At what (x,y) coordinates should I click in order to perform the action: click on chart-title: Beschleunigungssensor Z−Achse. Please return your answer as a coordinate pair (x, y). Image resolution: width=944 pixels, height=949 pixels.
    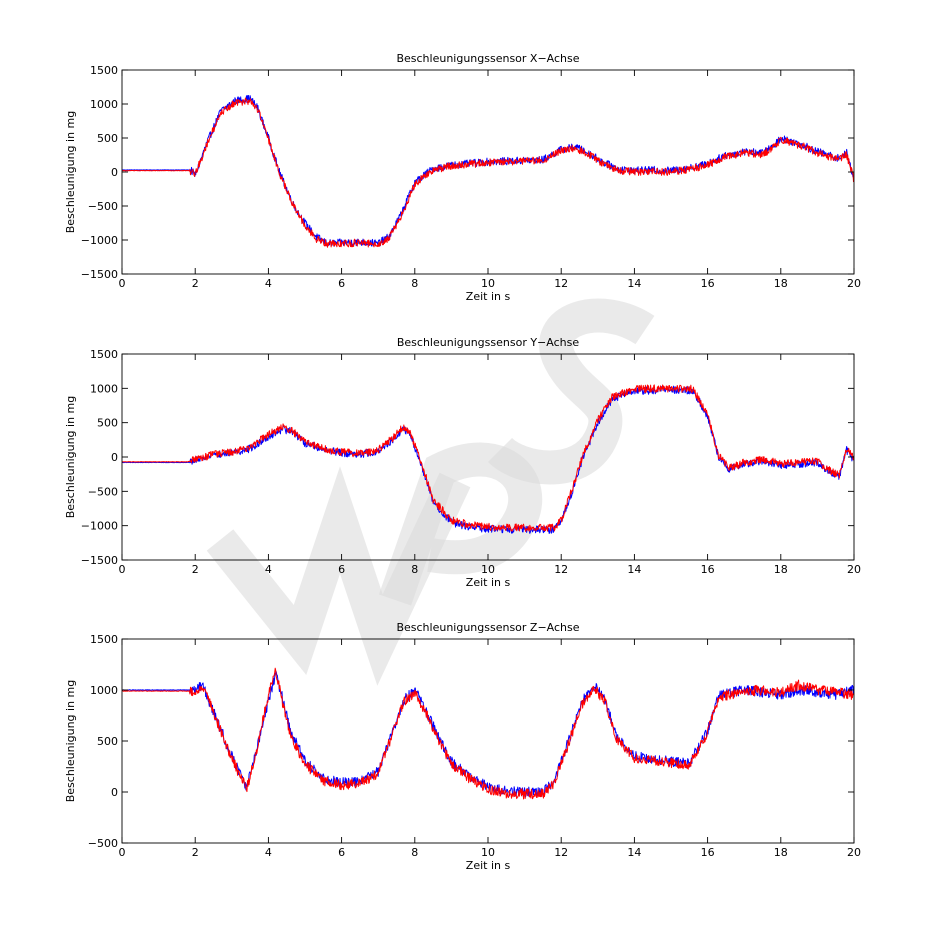
    Looking at the image, I should click on (487, 627).